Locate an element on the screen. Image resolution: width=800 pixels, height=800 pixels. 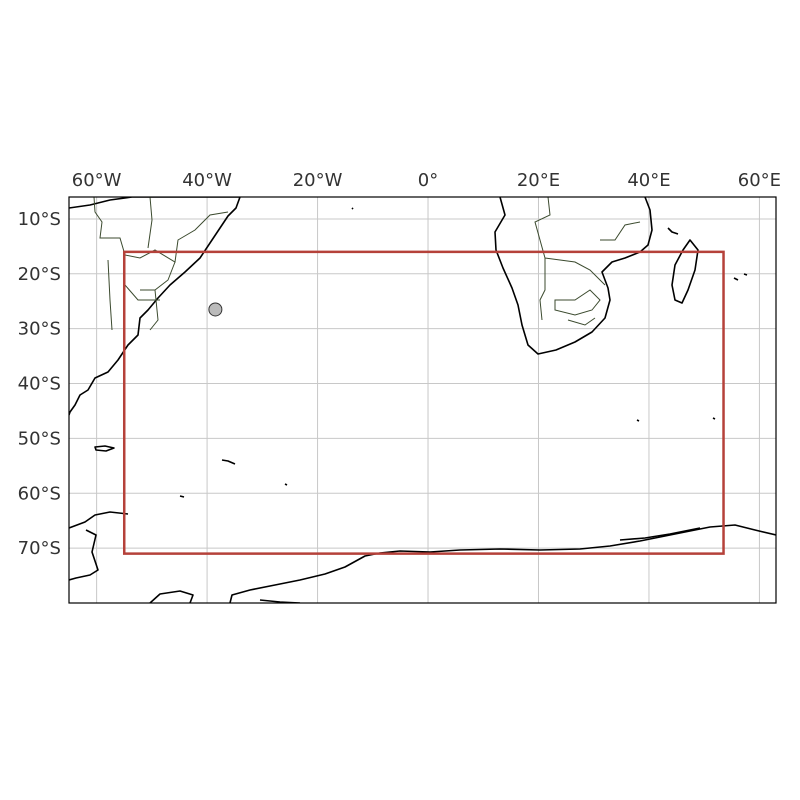
latitude-tick-label: 70°S is located at coordinates (39, 548).